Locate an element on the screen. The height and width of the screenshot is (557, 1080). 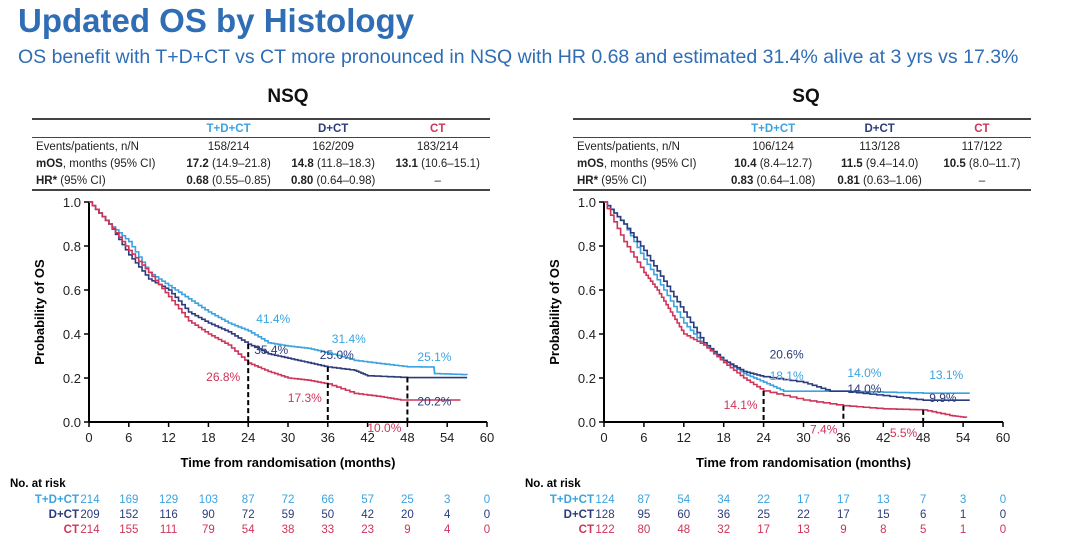
sq-panel-title: SQ is located at coordinates (806, 96).